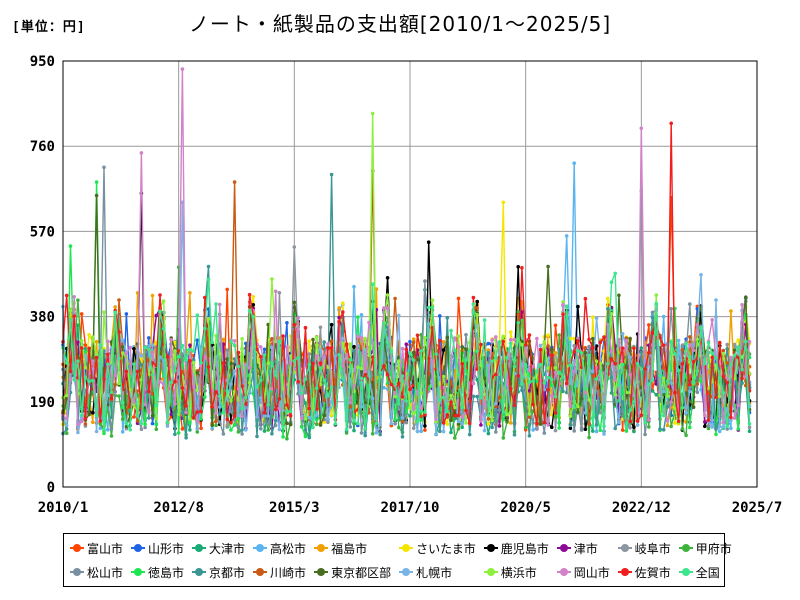  I want to click on legend-item: 富山市, so click(96, 548).